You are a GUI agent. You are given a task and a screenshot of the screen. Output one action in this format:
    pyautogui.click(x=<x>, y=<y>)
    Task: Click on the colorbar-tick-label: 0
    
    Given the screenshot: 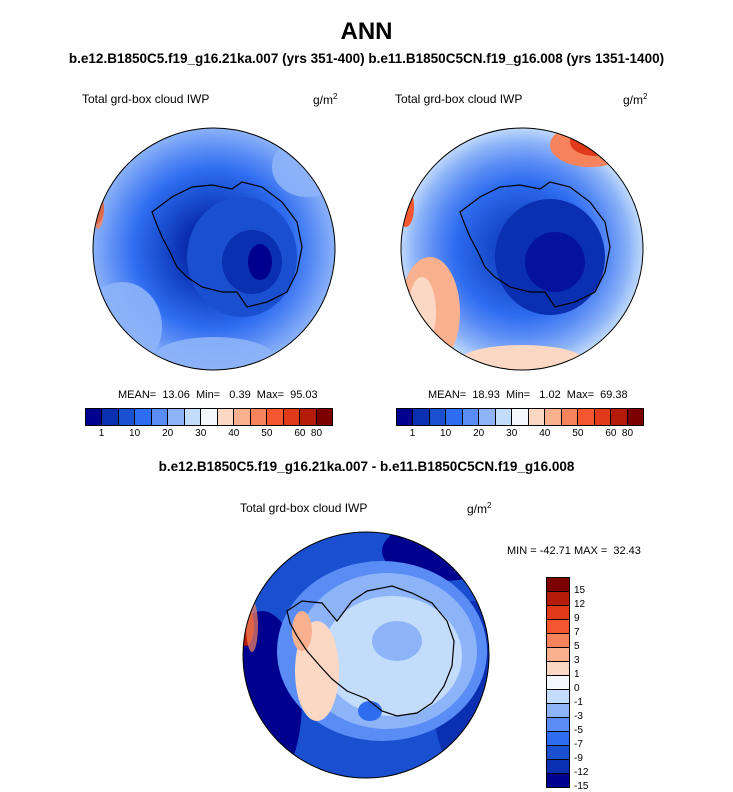 What is the action you would take?
    pyautogui.click(x=577, y=688)
    